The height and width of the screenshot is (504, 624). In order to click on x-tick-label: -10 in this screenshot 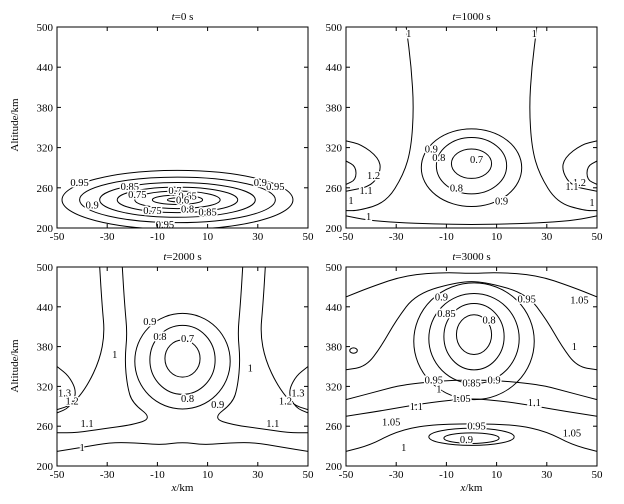, I will do `click(446, 475)`.